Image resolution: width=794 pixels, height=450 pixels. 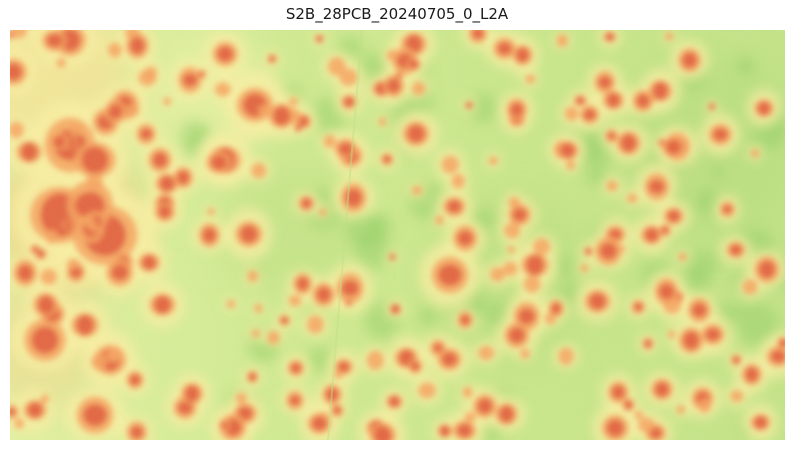 What do you see at coordinates (397, 14) in the screenshot?
I see `figure-title: S2B_28PCB_20240705_0_L2A` at bounding box center [397, 14].